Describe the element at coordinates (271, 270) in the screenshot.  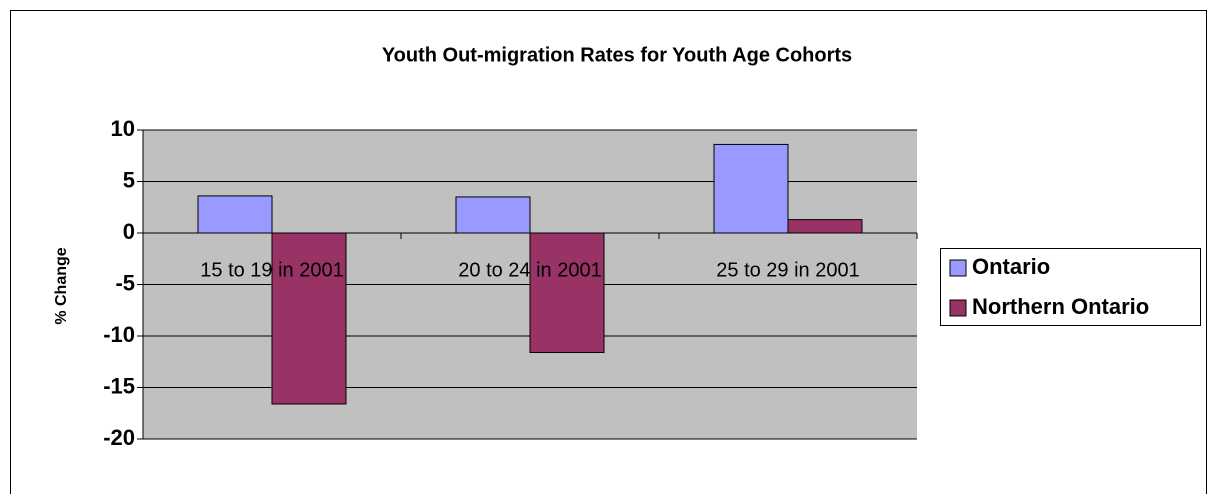
I see `x-tick-label: 15 to 19 in 2001` at that location.